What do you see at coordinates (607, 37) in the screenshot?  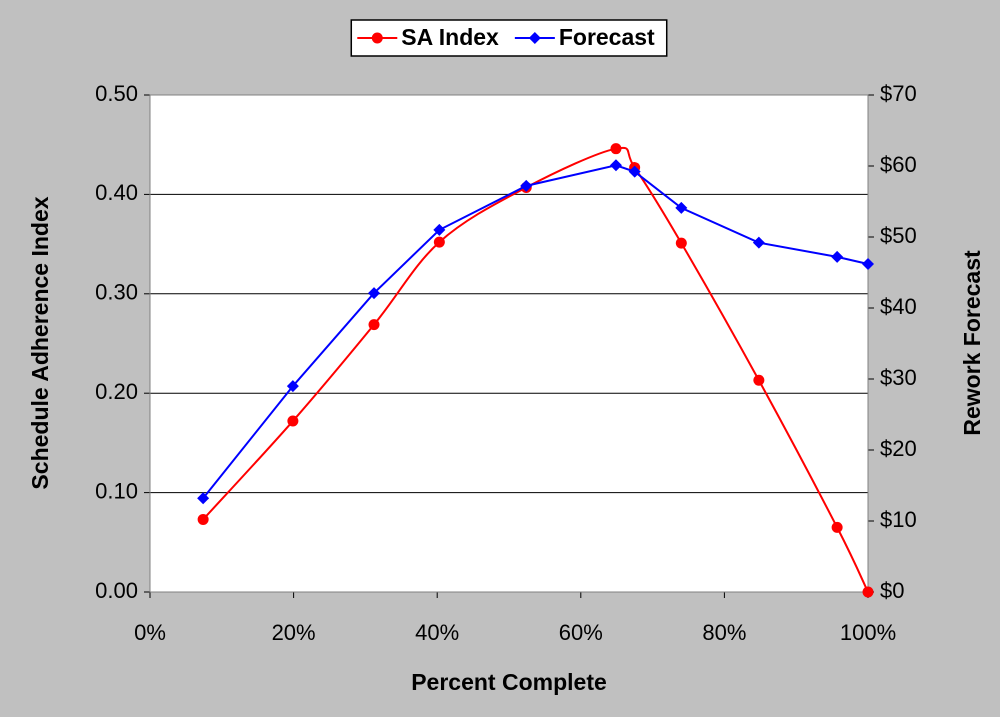 I see `legend-label: Forecast` at bounding box center [607, 37].